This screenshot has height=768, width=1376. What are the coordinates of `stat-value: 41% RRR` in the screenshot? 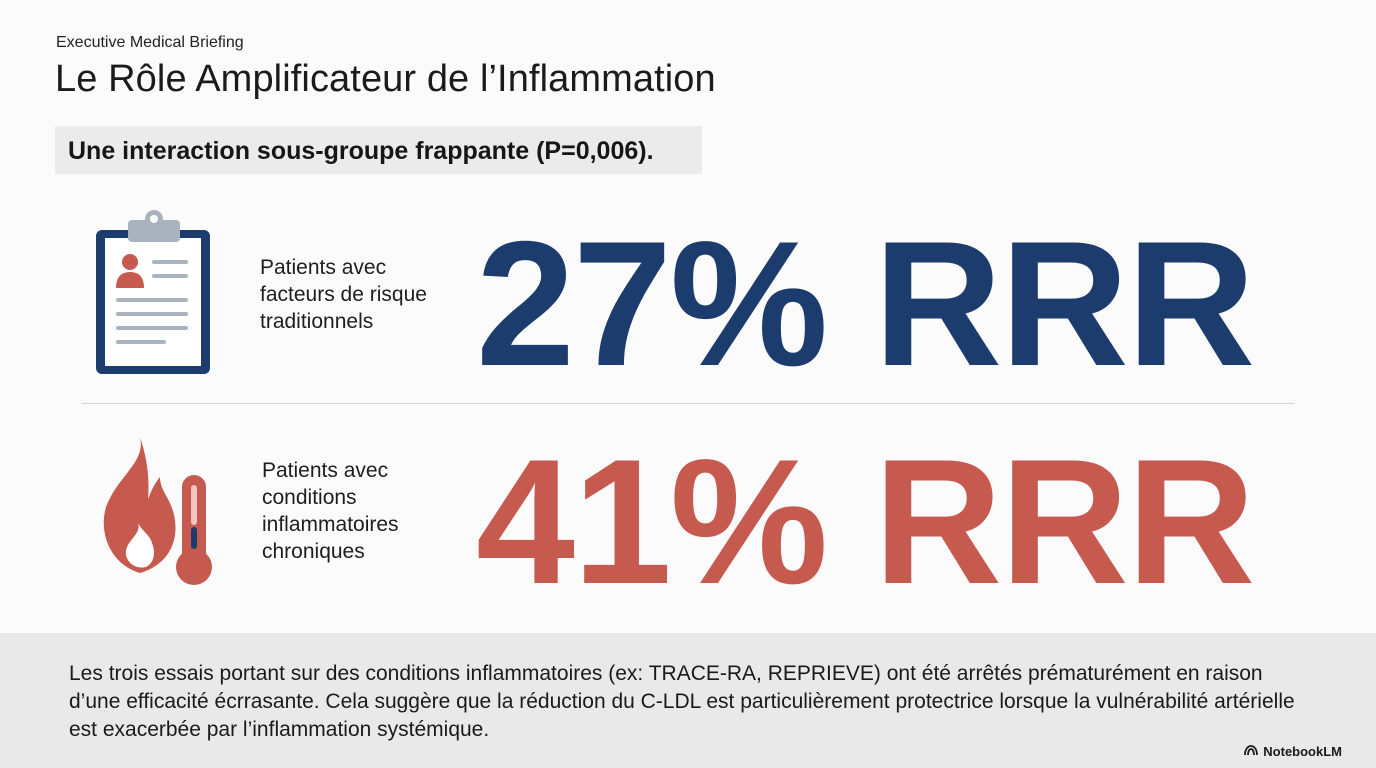 It's located at (865, 521).